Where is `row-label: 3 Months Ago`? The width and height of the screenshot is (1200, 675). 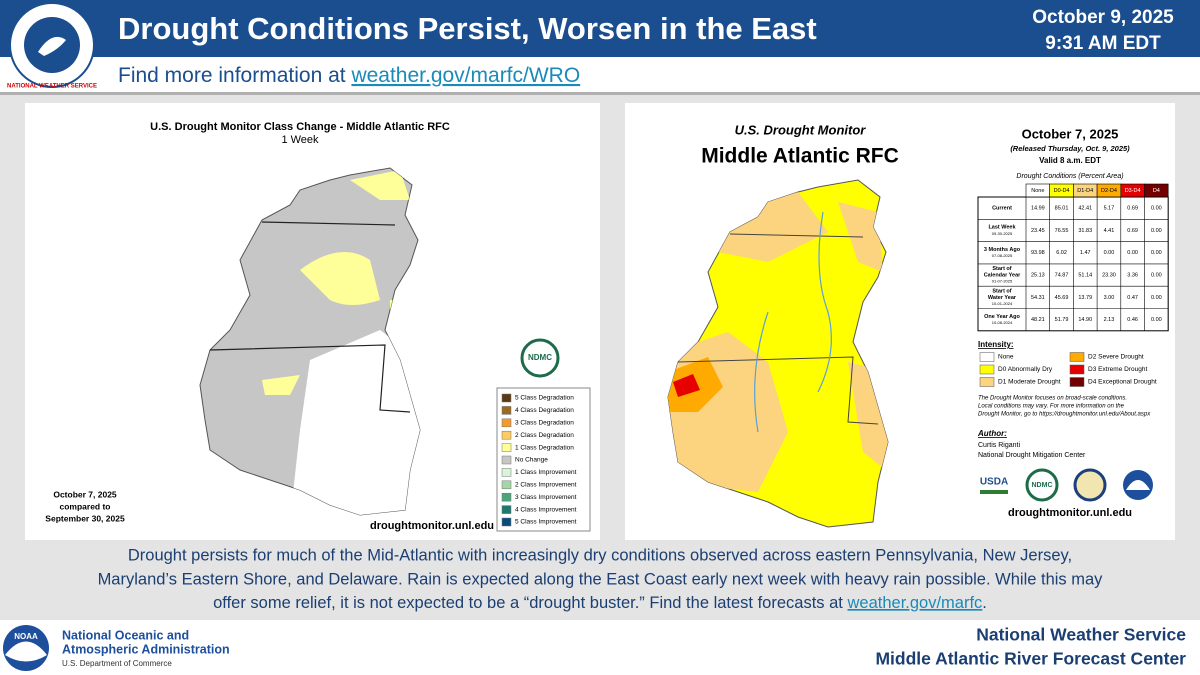
row-label: 3 Months Ago is located at coordinates (1002, 250).